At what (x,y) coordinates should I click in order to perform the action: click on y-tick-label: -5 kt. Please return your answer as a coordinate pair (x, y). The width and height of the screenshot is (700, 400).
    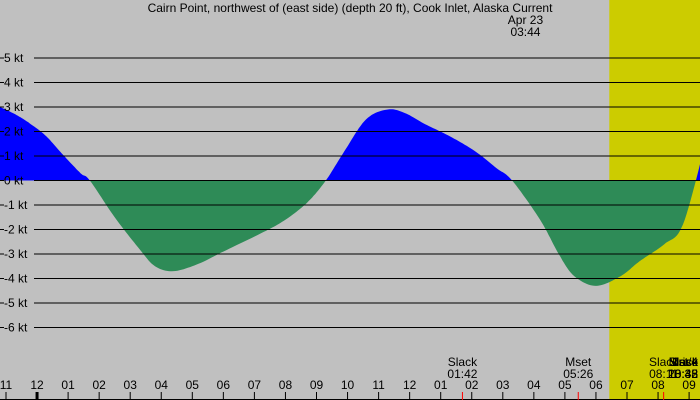
    Looking at the image, I should click on (16, 303).